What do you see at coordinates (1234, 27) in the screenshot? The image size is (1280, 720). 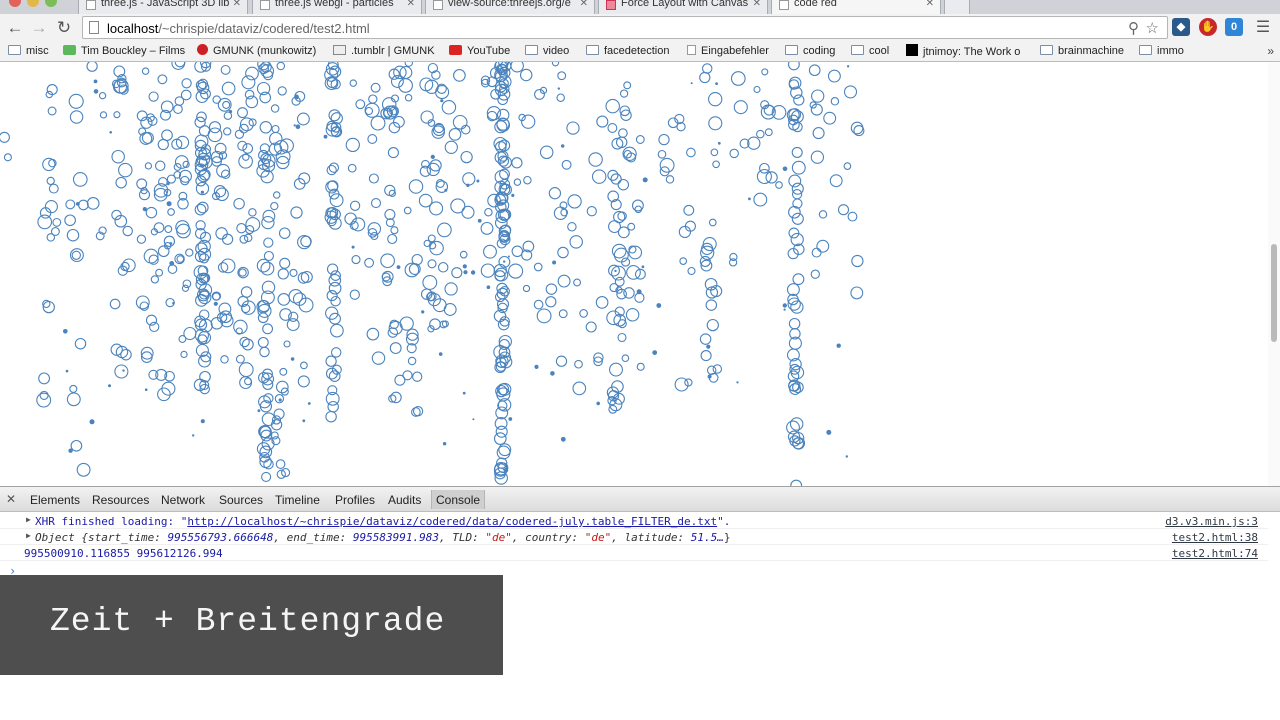 I see `extension-icon: 0` at bounding box center [1234, 27].